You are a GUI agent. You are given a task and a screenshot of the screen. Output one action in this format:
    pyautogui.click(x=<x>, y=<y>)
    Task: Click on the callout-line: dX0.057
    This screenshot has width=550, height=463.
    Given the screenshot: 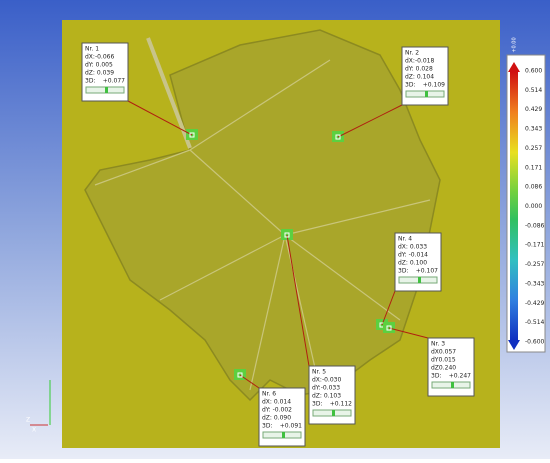 What is the action you would take?
    pyautogui.click(x=443, y=352)
    